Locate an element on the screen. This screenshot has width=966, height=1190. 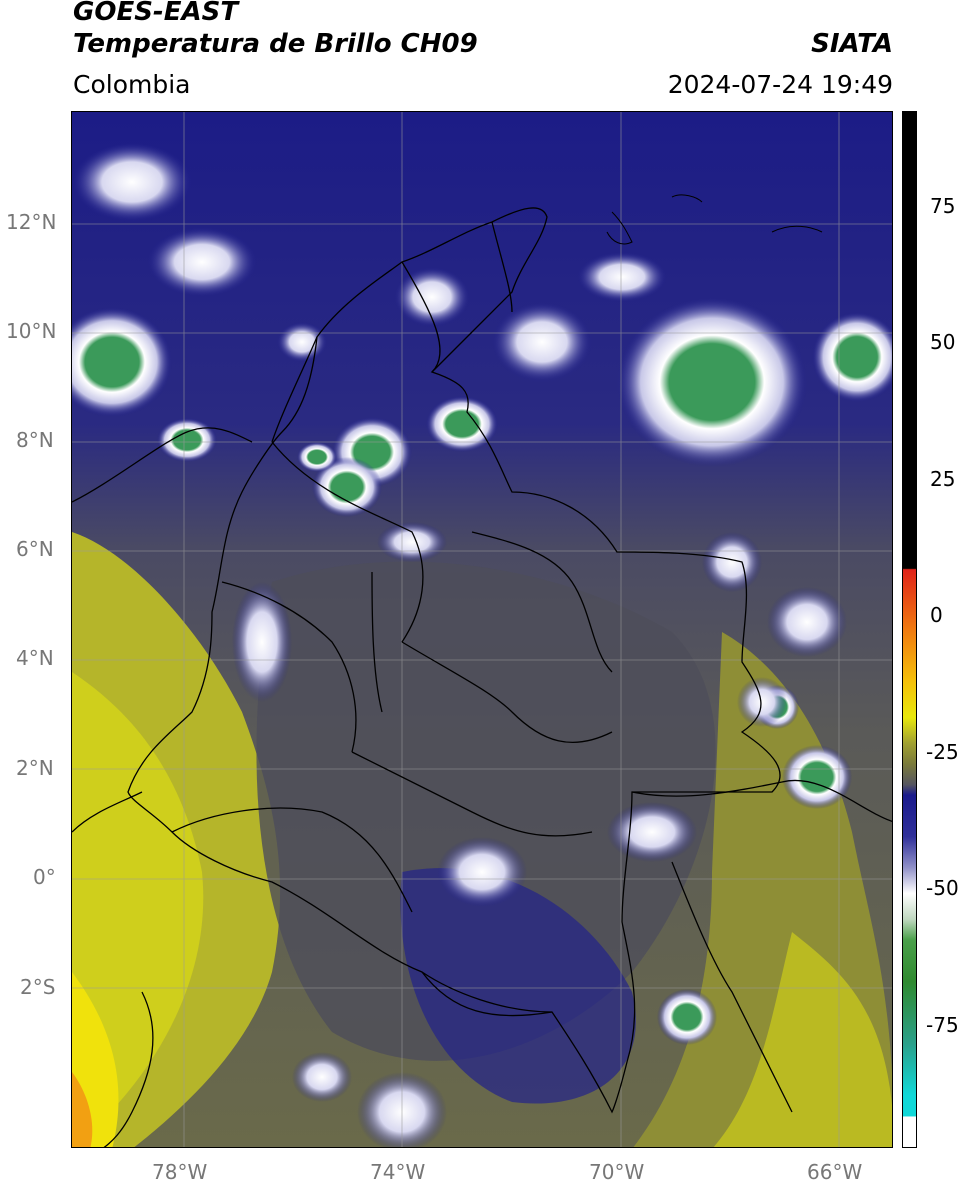
colorbar-tick-25: 25 is located at coordinates (943, 479).